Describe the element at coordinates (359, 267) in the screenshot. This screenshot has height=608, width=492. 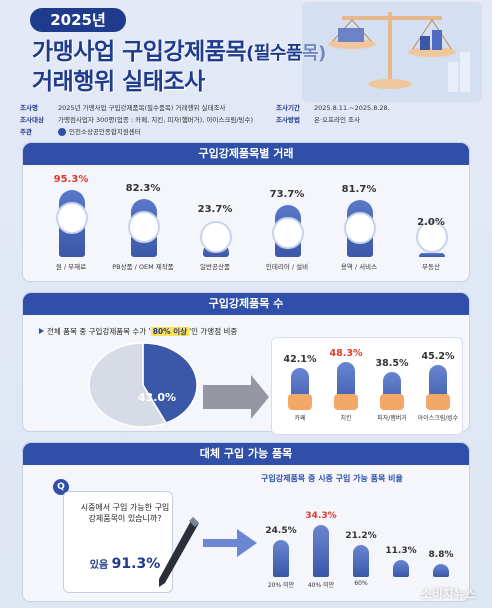
I see `s1-category-label: 용역 / 서비스` at that location.